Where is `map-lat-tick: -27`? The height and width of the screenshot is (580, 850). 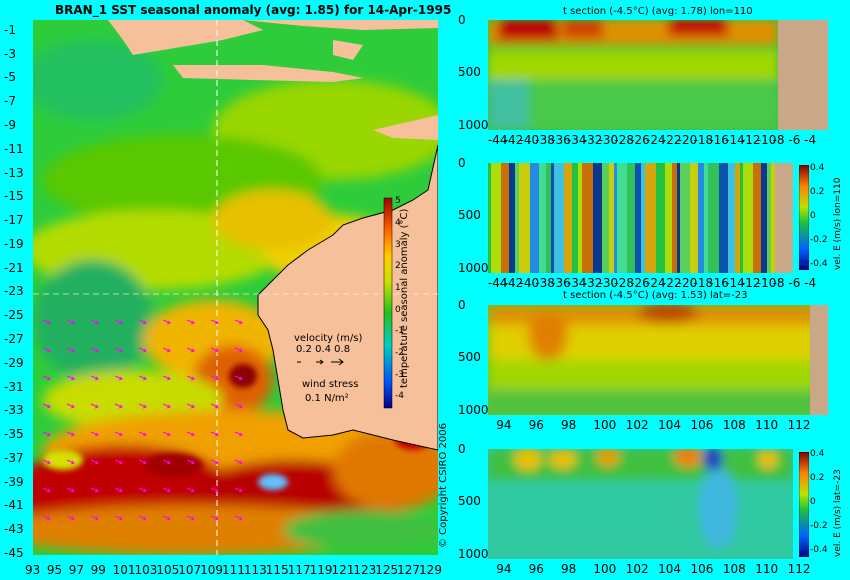
map-lat-tick: -27 is located at coordinates (14, 339).